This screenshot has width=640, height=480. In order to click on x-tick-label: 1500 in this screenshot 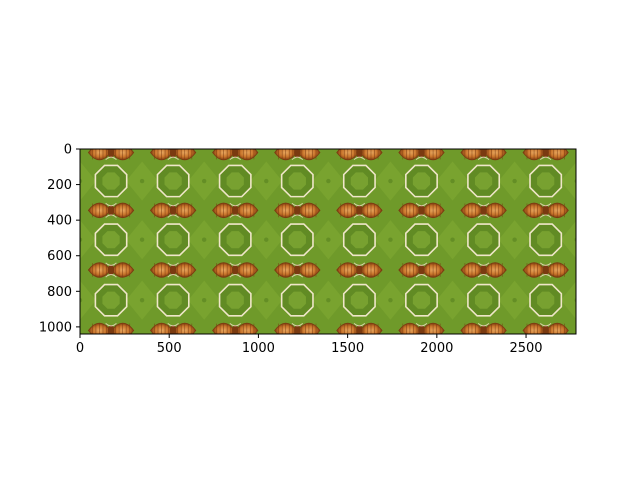, I will do `click(347, 348)`.